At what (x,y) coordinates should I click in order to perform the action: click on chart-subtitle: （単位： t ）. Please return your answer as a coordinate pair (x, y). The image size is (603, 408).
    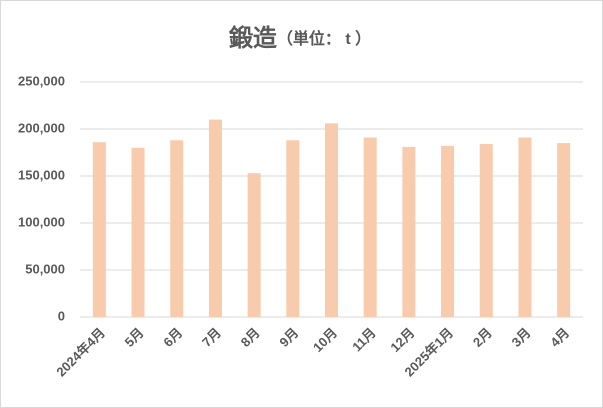
    Looking at the image, I should click on (324, 38).